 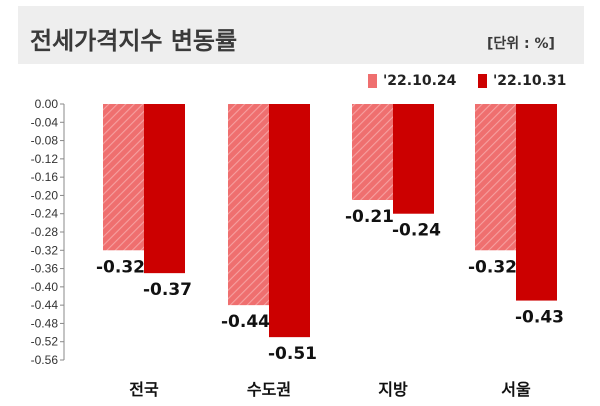 What do you see at coordinates (45, 269) in the screenshot?
I see `y-tick-label: -0.36` at bounding box center [45, 269].